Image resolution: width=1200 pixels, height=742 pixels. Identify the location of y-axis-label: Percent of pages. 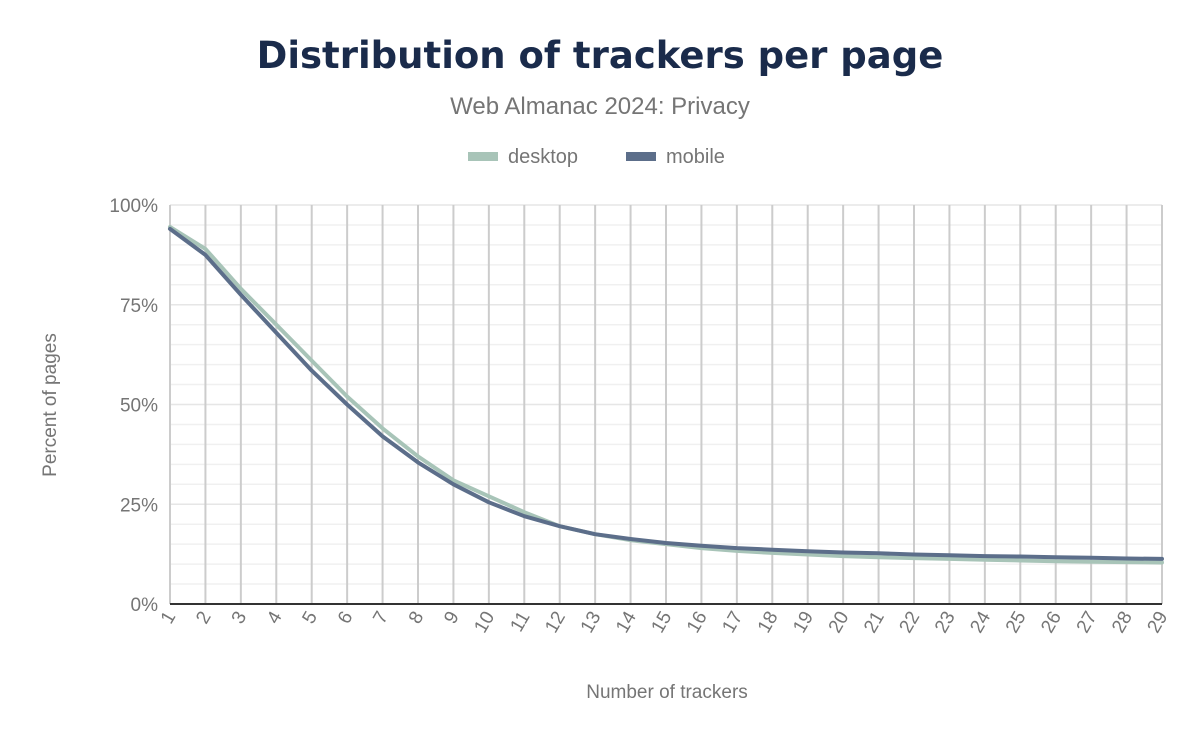
(50, 405).